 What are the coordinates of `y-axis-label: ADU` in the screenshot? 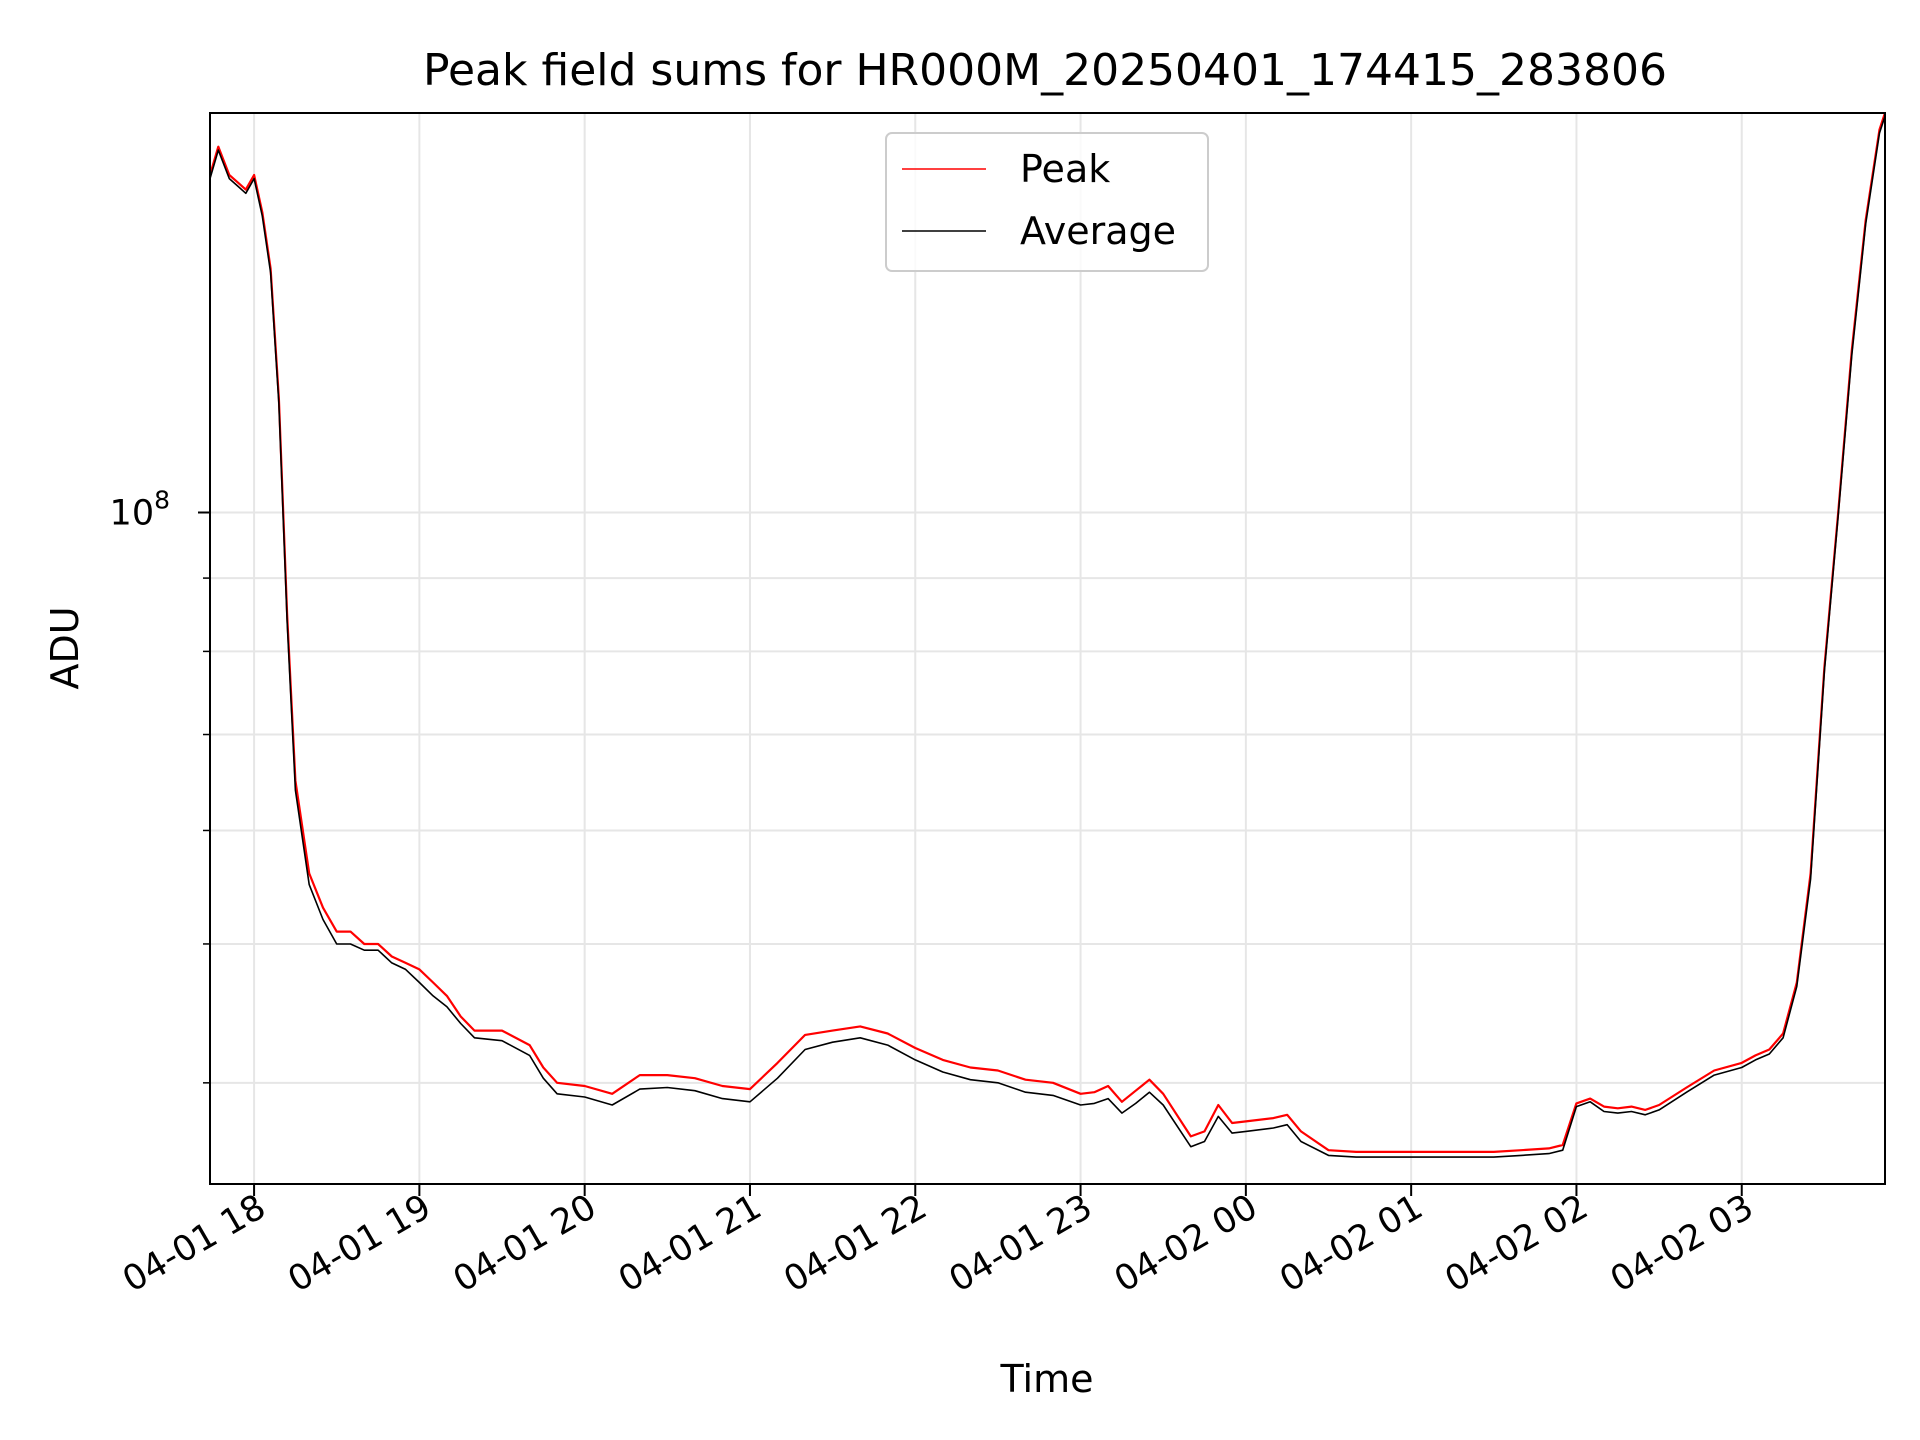 It's located at (65, 647).